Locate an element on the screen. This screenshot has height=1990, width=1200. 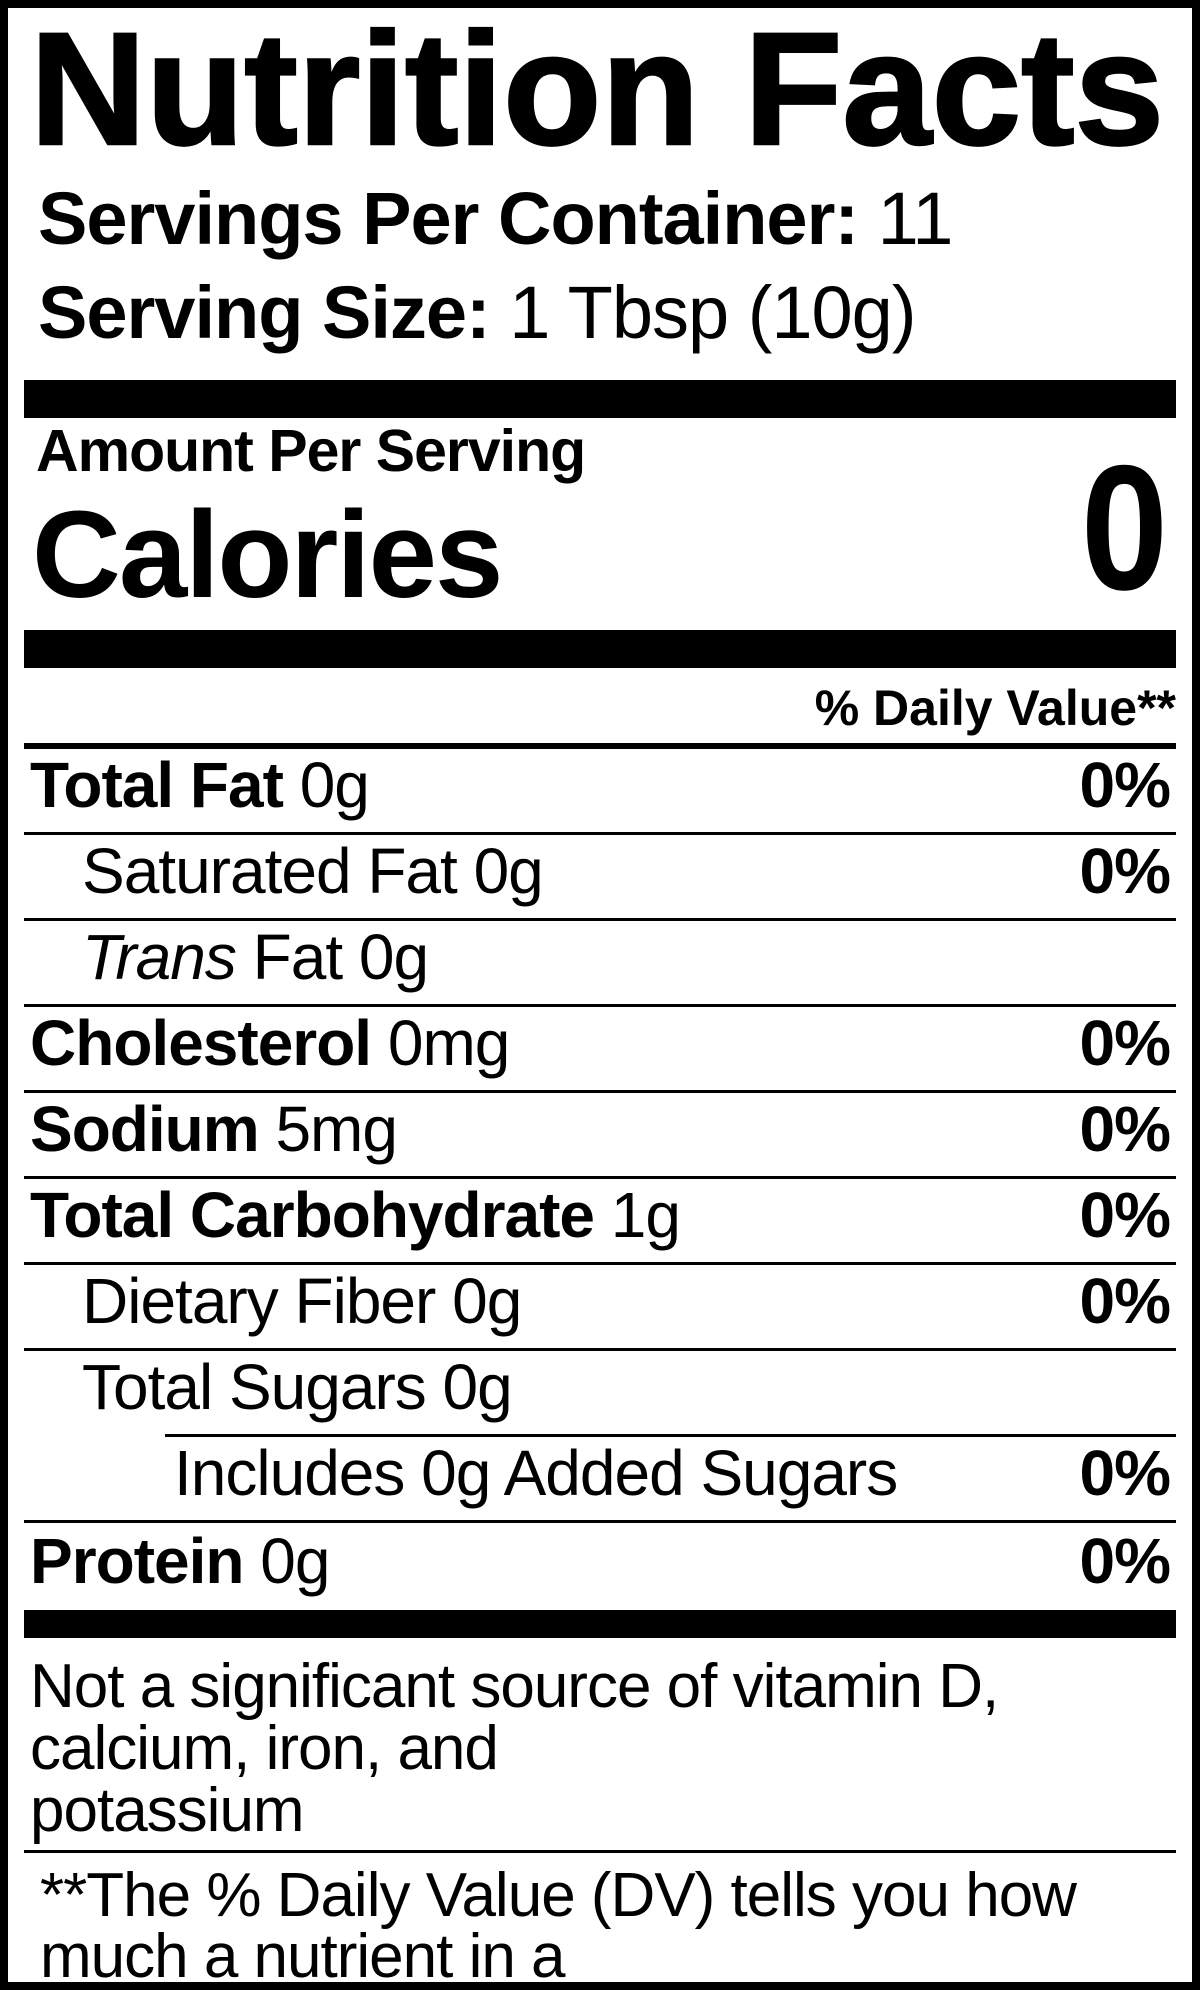
nutrient-name: Total Fat 0g is located at coordinates (197, 792).